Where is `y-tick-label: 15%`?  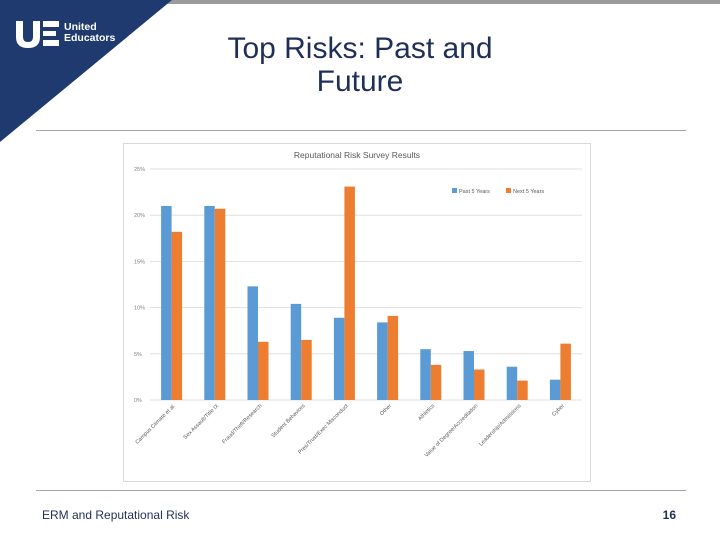
y-tick-label: 15% is located at coordinates (139, 262).